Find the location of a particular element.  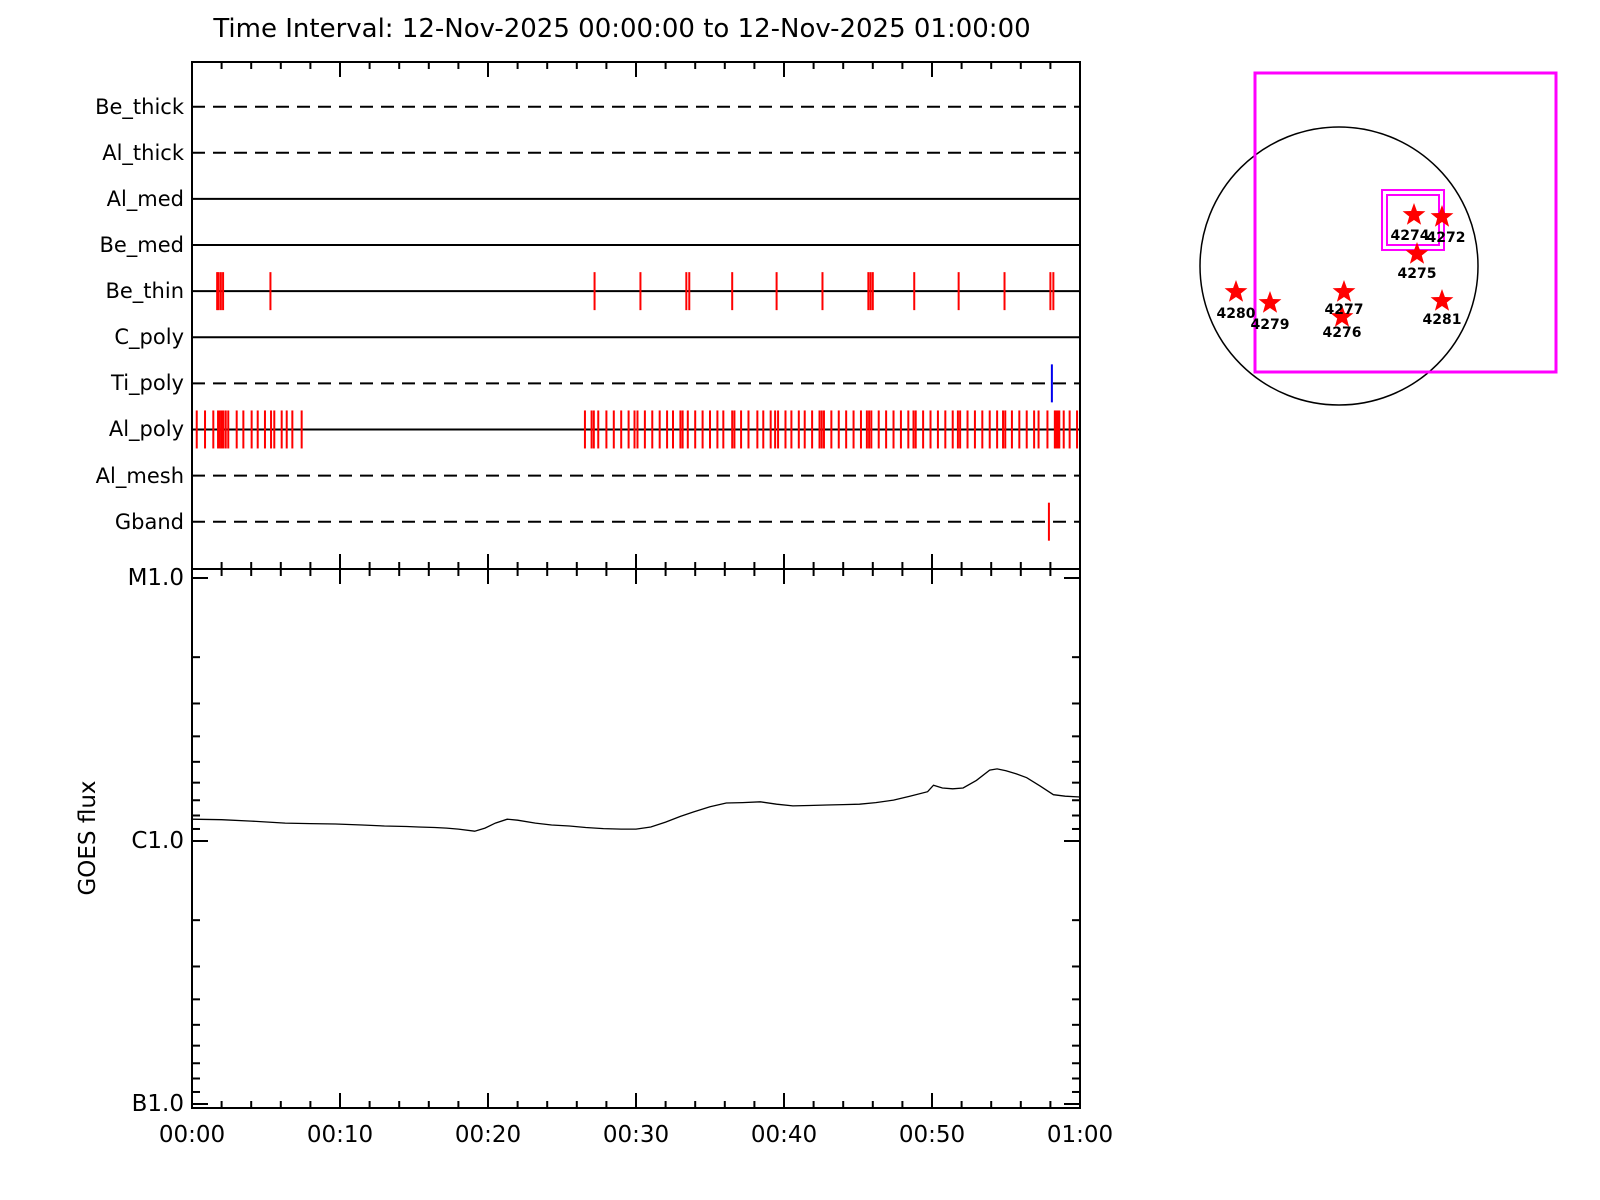

goes-y-axis-title: GOES flux is located at coordinates (88, 838).